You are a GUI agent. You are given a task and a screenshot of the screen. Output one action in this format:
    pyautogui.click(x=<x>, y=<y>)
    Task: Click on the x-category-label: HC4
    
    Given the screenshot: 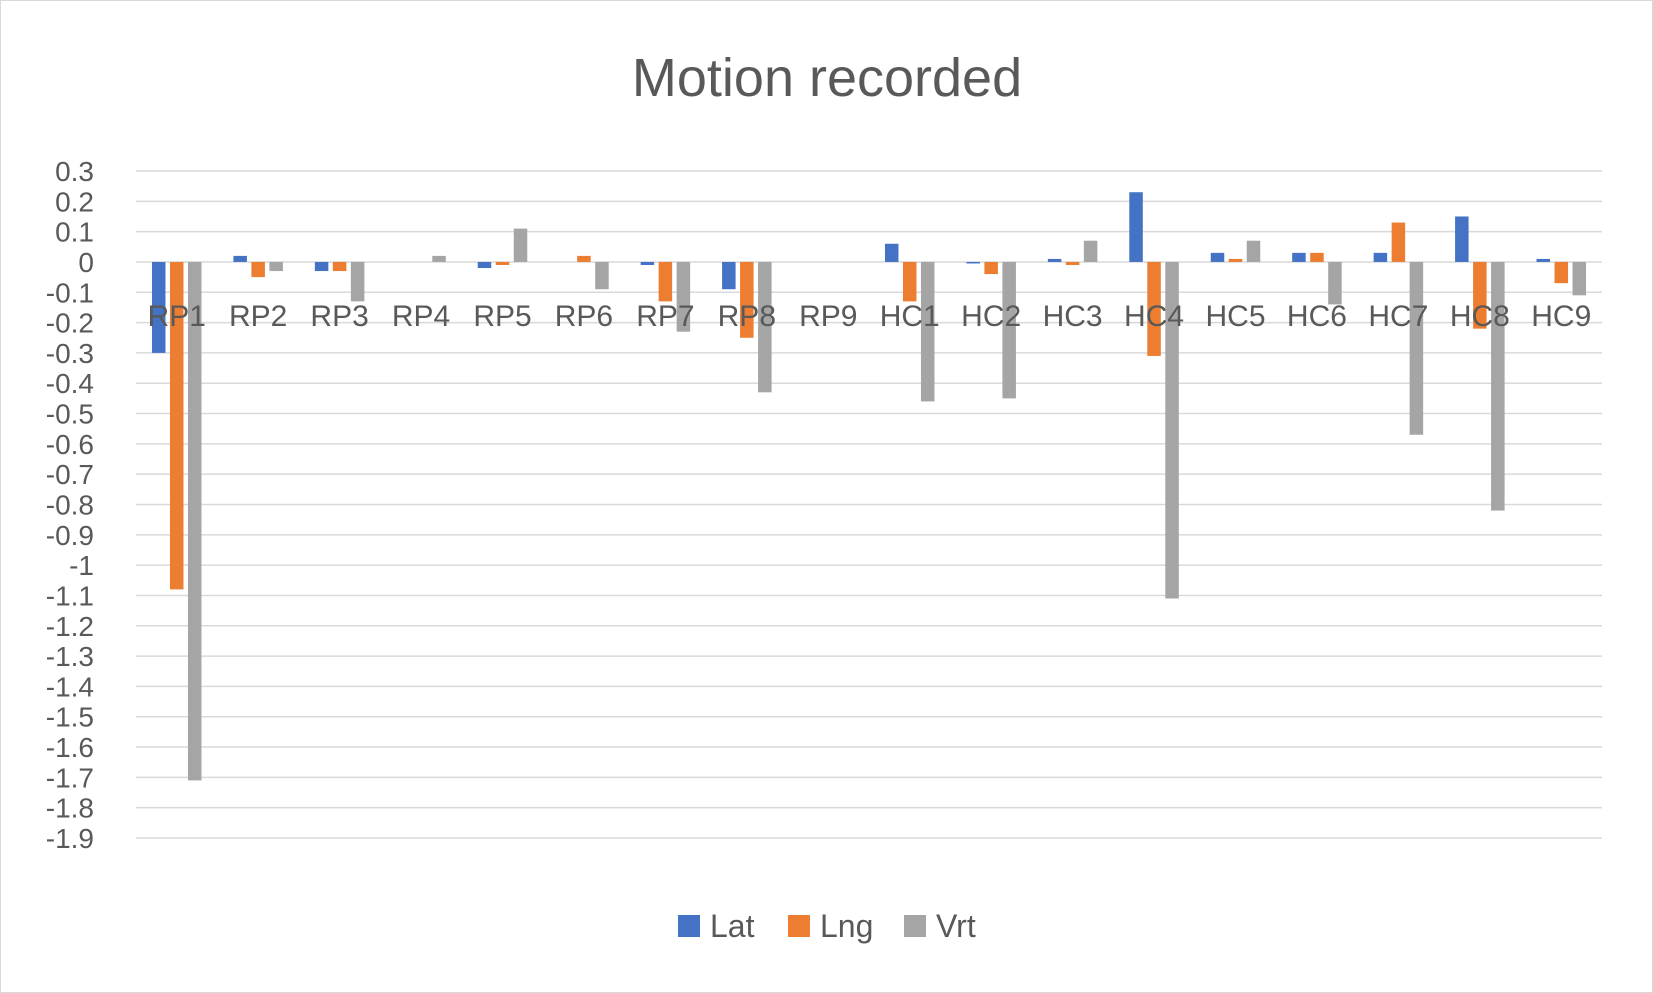 What is the action you would take?
    pyautogui.click(x=1154, y=316)
    